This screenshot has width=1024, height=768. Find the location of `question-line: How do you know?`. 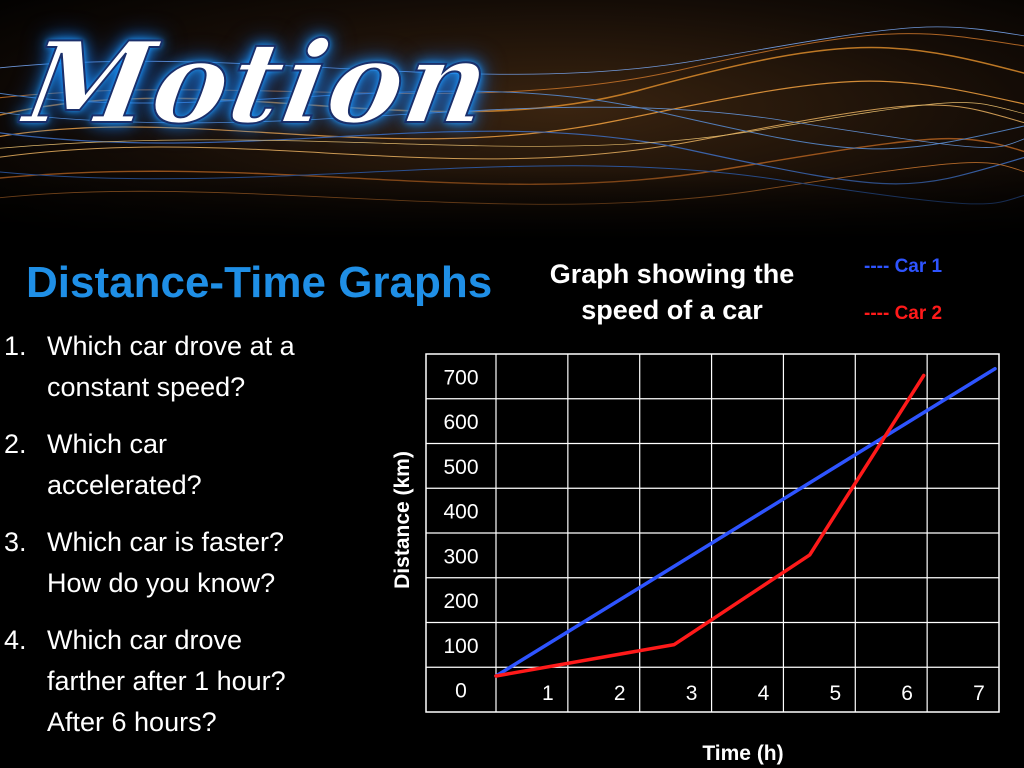

question-line: How do you know? is located at coordinates (161, 583).